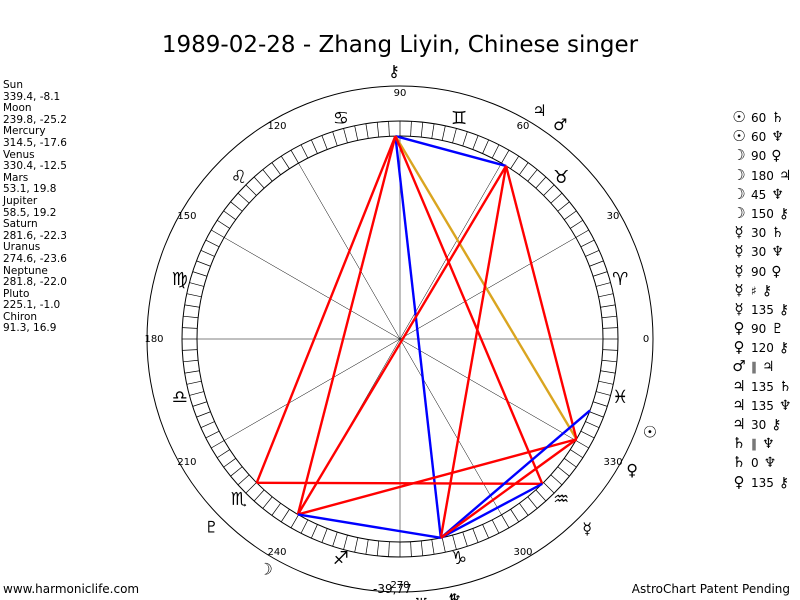 The width and height of the screenshot is (800, 600). I want to click on position-name-venus: Venus, so click(19, 154).